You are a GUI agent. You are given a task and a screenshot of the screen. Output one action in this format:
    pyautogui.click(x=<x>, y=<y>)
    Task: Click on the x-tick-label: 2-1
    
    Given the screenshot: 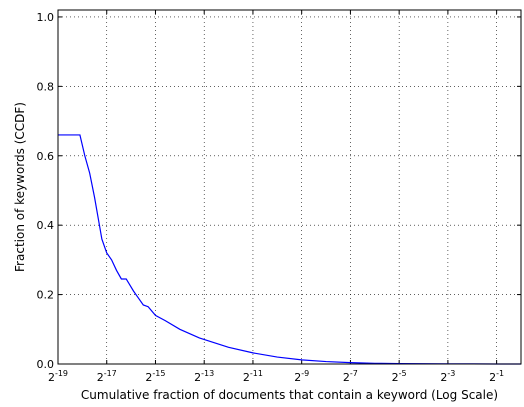 What is the action you would take?
    pyautogui.click(x=496, y=376)
    